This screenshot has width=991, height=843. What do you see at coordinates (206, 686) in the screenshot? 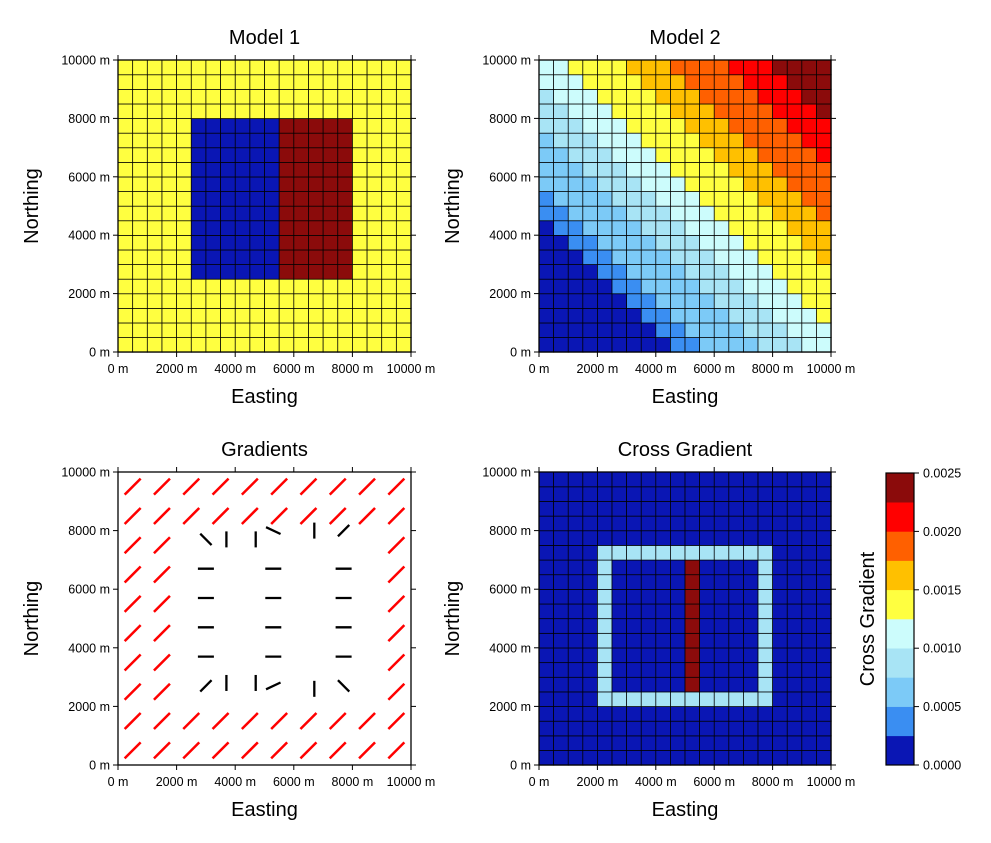
I see `gradient-vector-black` at bounding box center [206, 686].